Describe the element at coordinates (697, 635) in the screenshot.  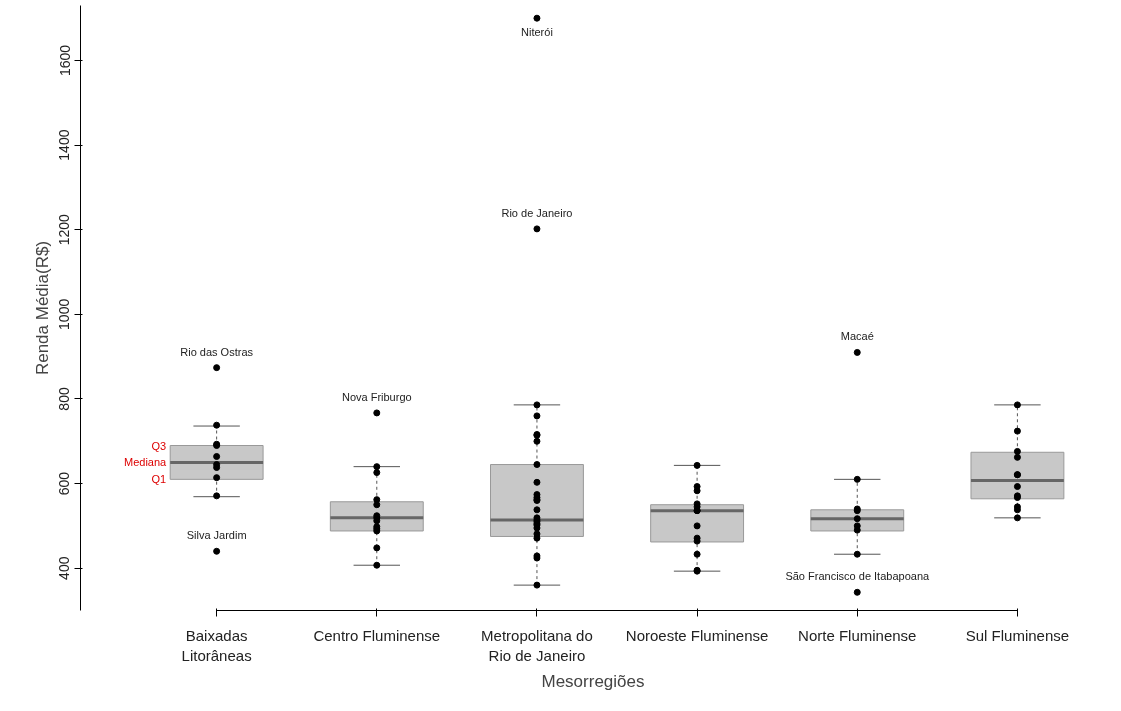
I see `x-tick-label: Noroeste Fluminense` at that location.